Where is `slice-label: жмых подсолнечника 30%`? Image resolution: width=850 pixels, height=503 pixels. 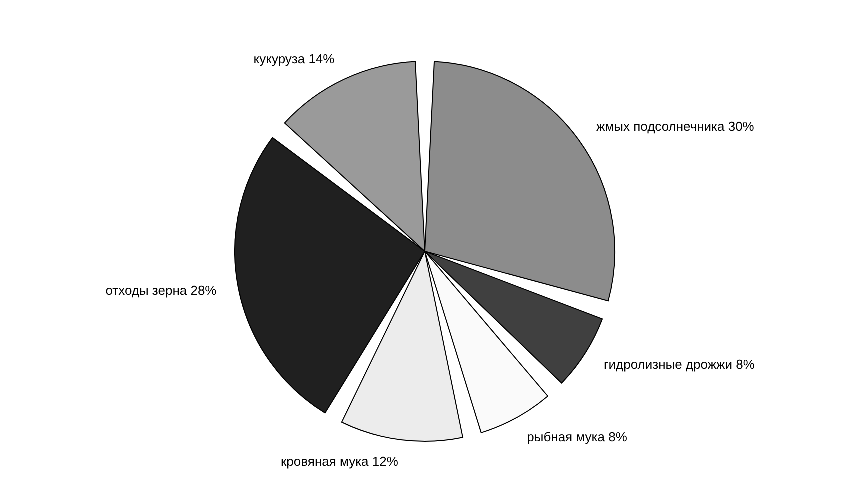 slice-label: жмых подсолнечника 30% is located at coordinates (675, 126).